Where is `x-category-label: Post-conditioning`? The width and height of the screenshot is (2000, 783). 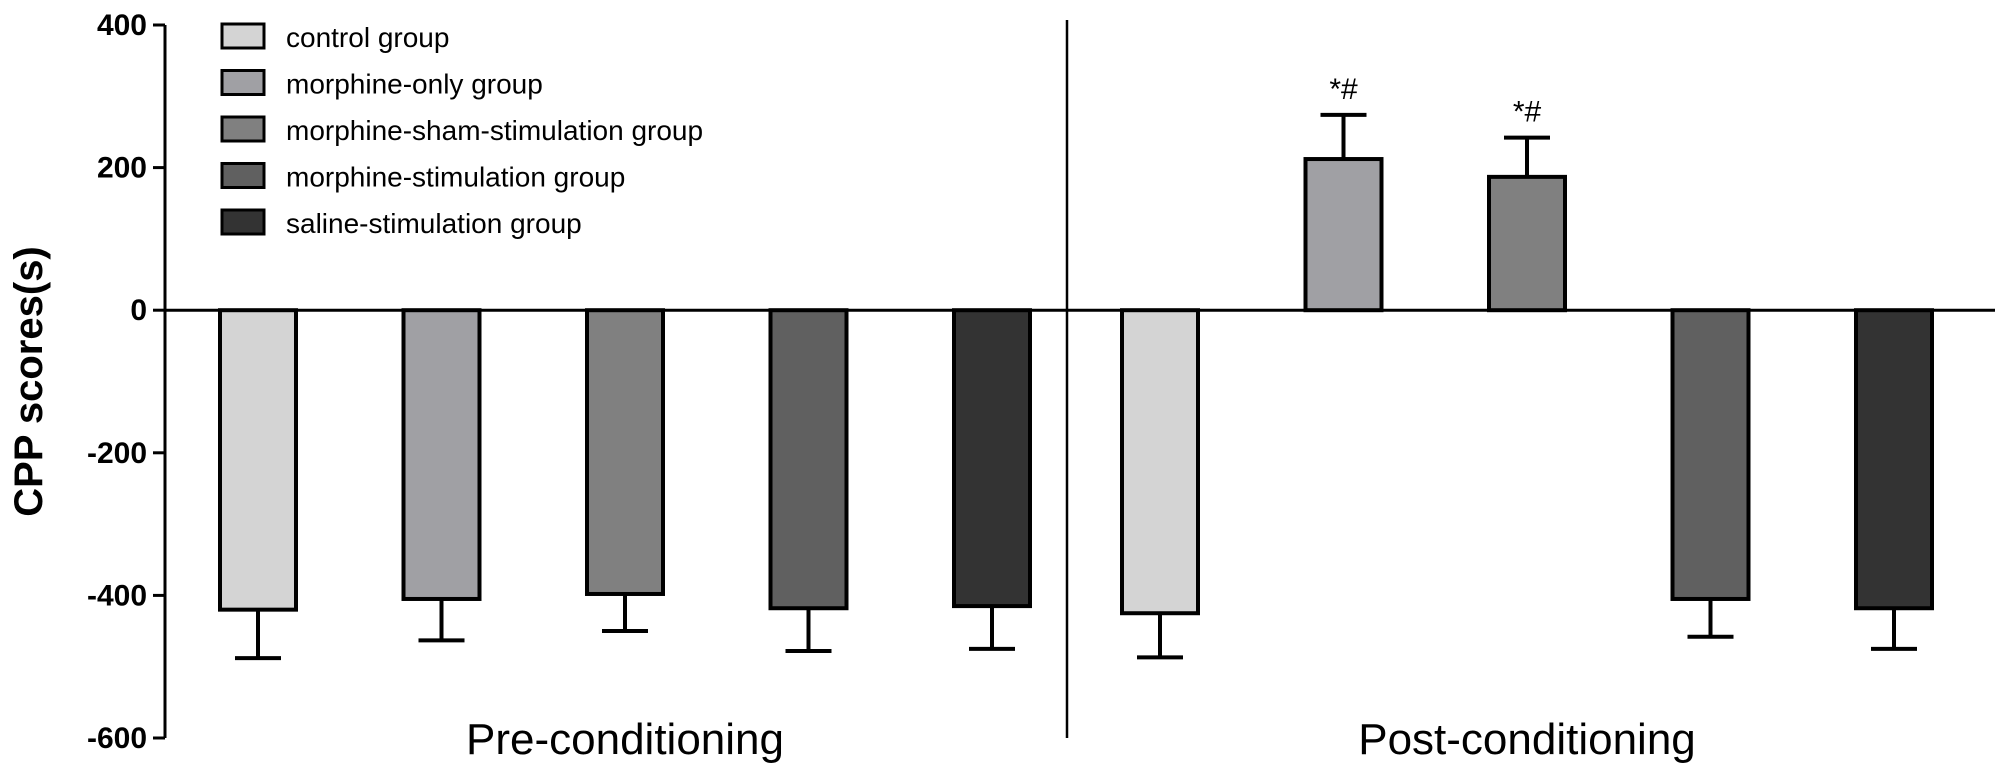
x-category-label: Post-conditioning is located at coordinates (1527, 739).